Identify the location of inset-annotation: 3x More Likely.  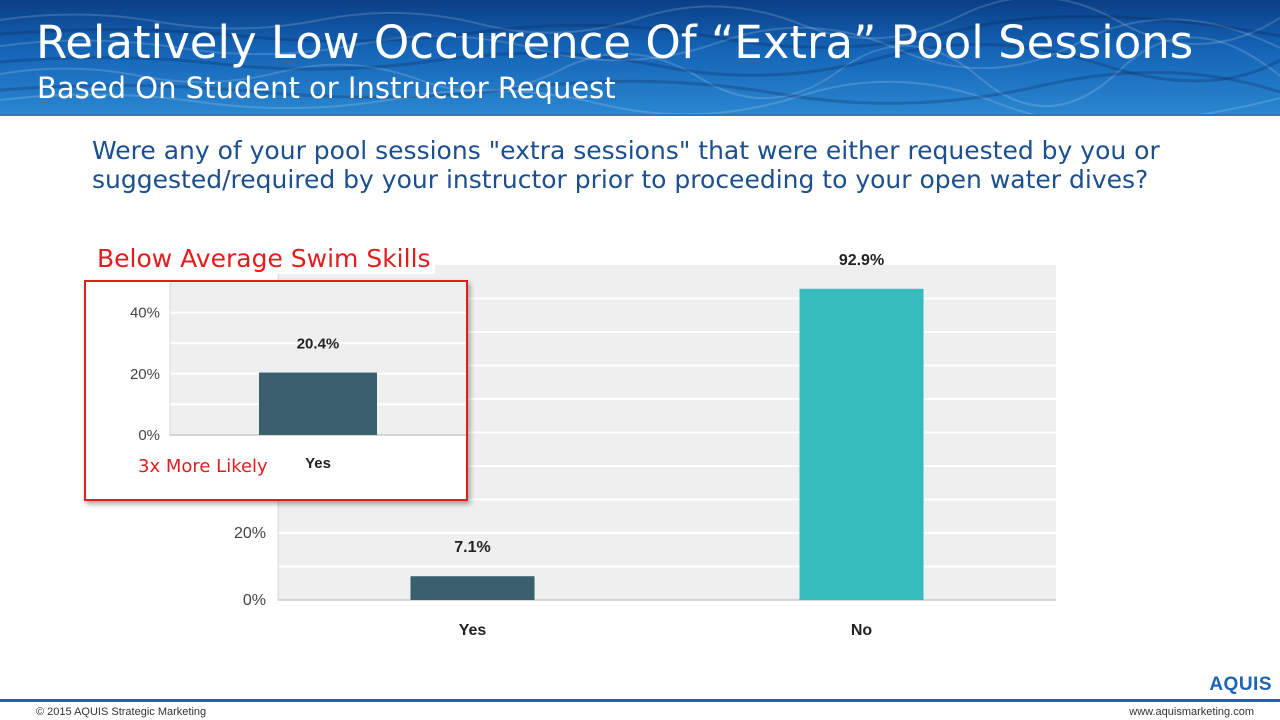
(203, 466).